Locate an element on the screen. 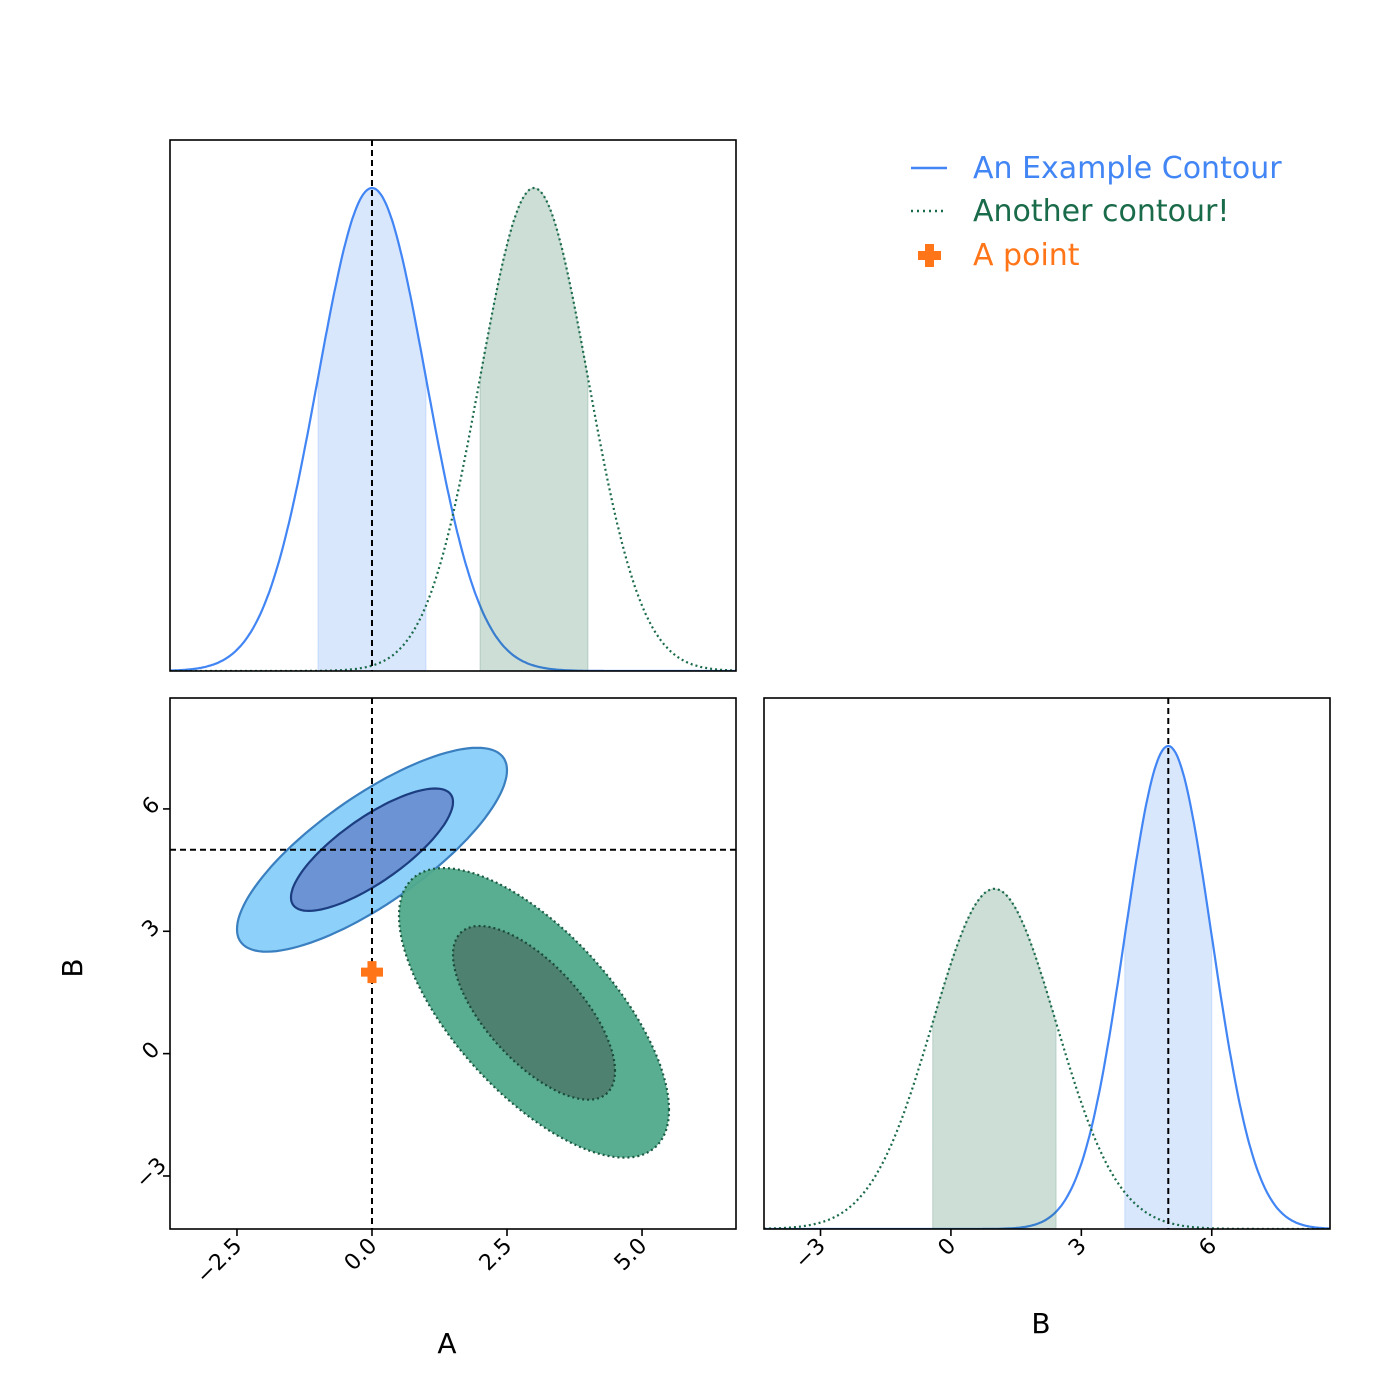 The height and width of the screenshot is (1400, 1400). x-tick-label: −3 is located at coordinates (810, 1254).